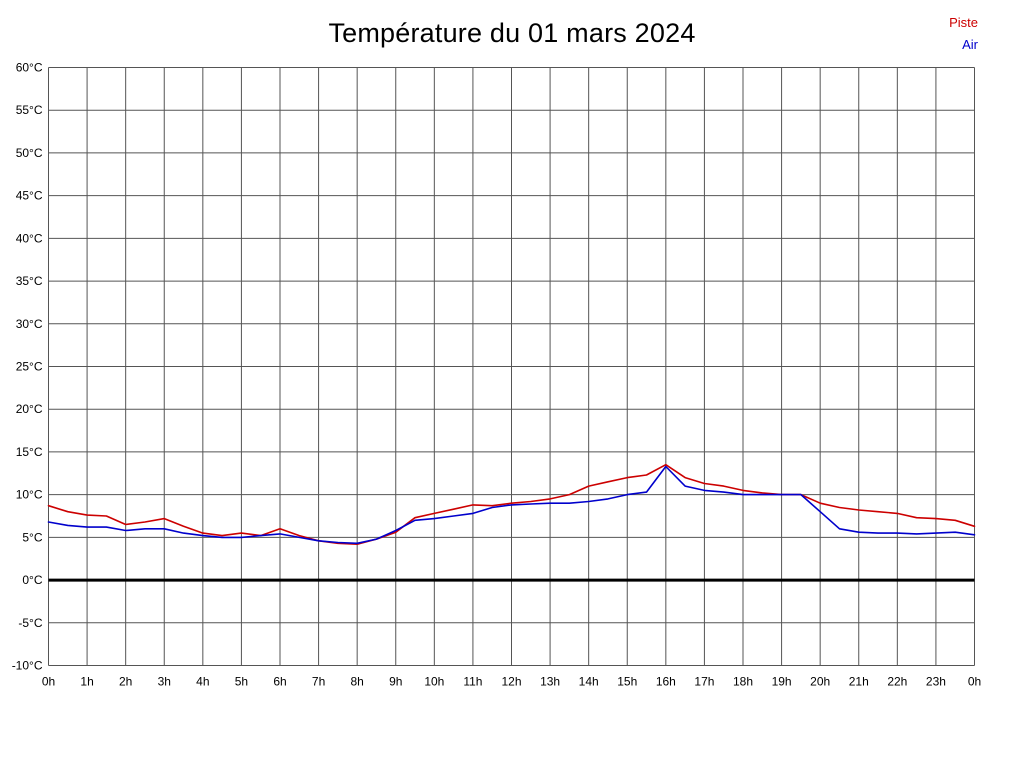 The image size is (1024, 768). Describe the element at coordinates (550, 682) in the screenshot. I see `x-tick-label: 13h` at that location.